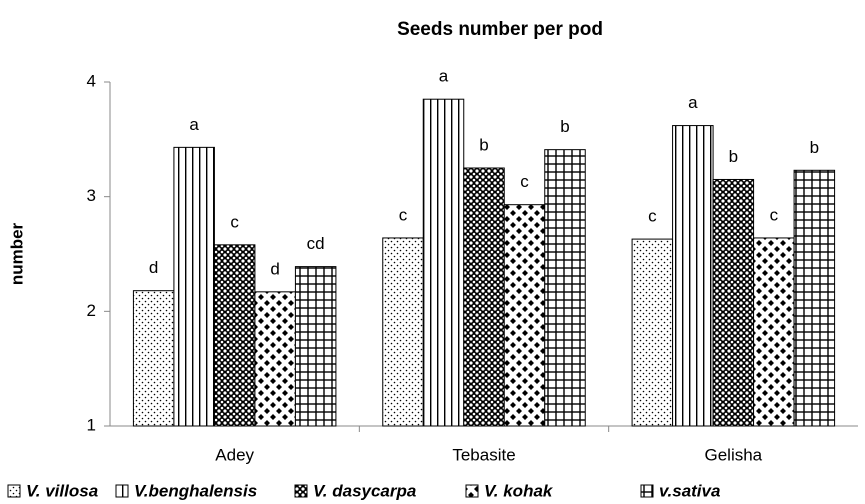 Image resolution: width=865 pixels, height=504 pixels. I want to click on data-label: cd, so click(316, 243).